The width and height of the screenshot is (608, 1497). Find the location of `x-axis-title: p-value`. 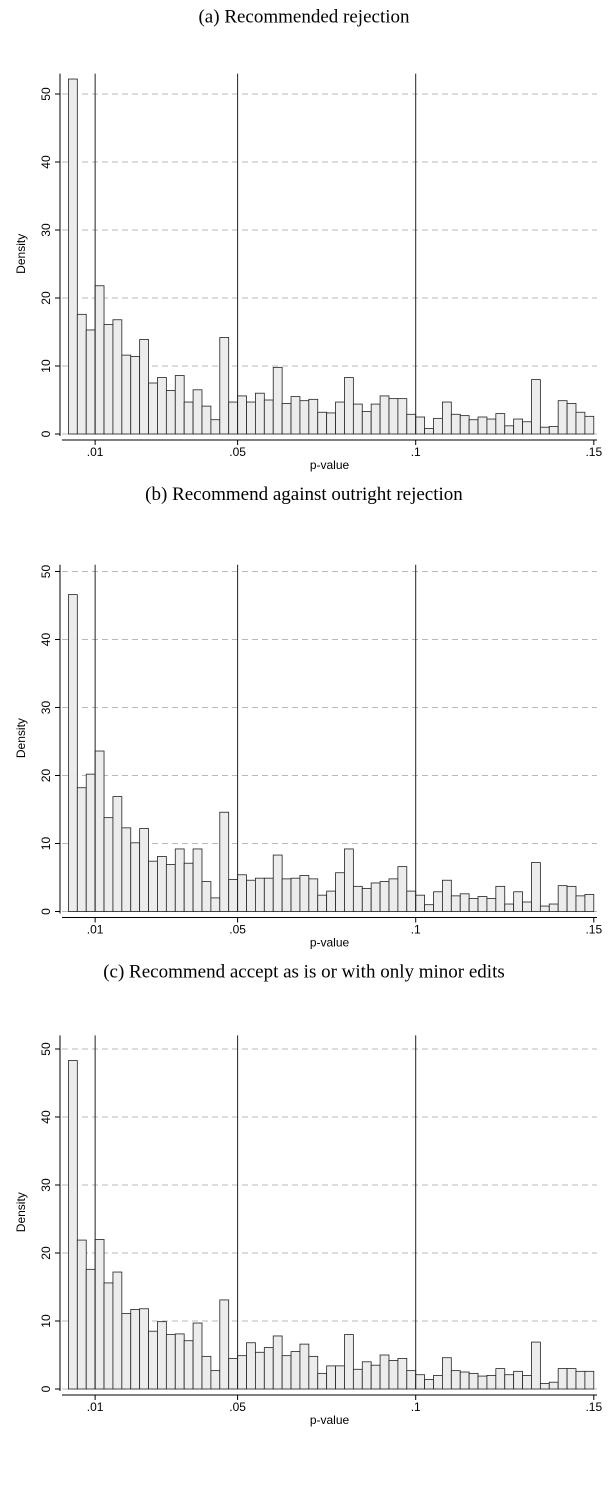

x-axis-title: p-value is located at coordinates (330, 1420).